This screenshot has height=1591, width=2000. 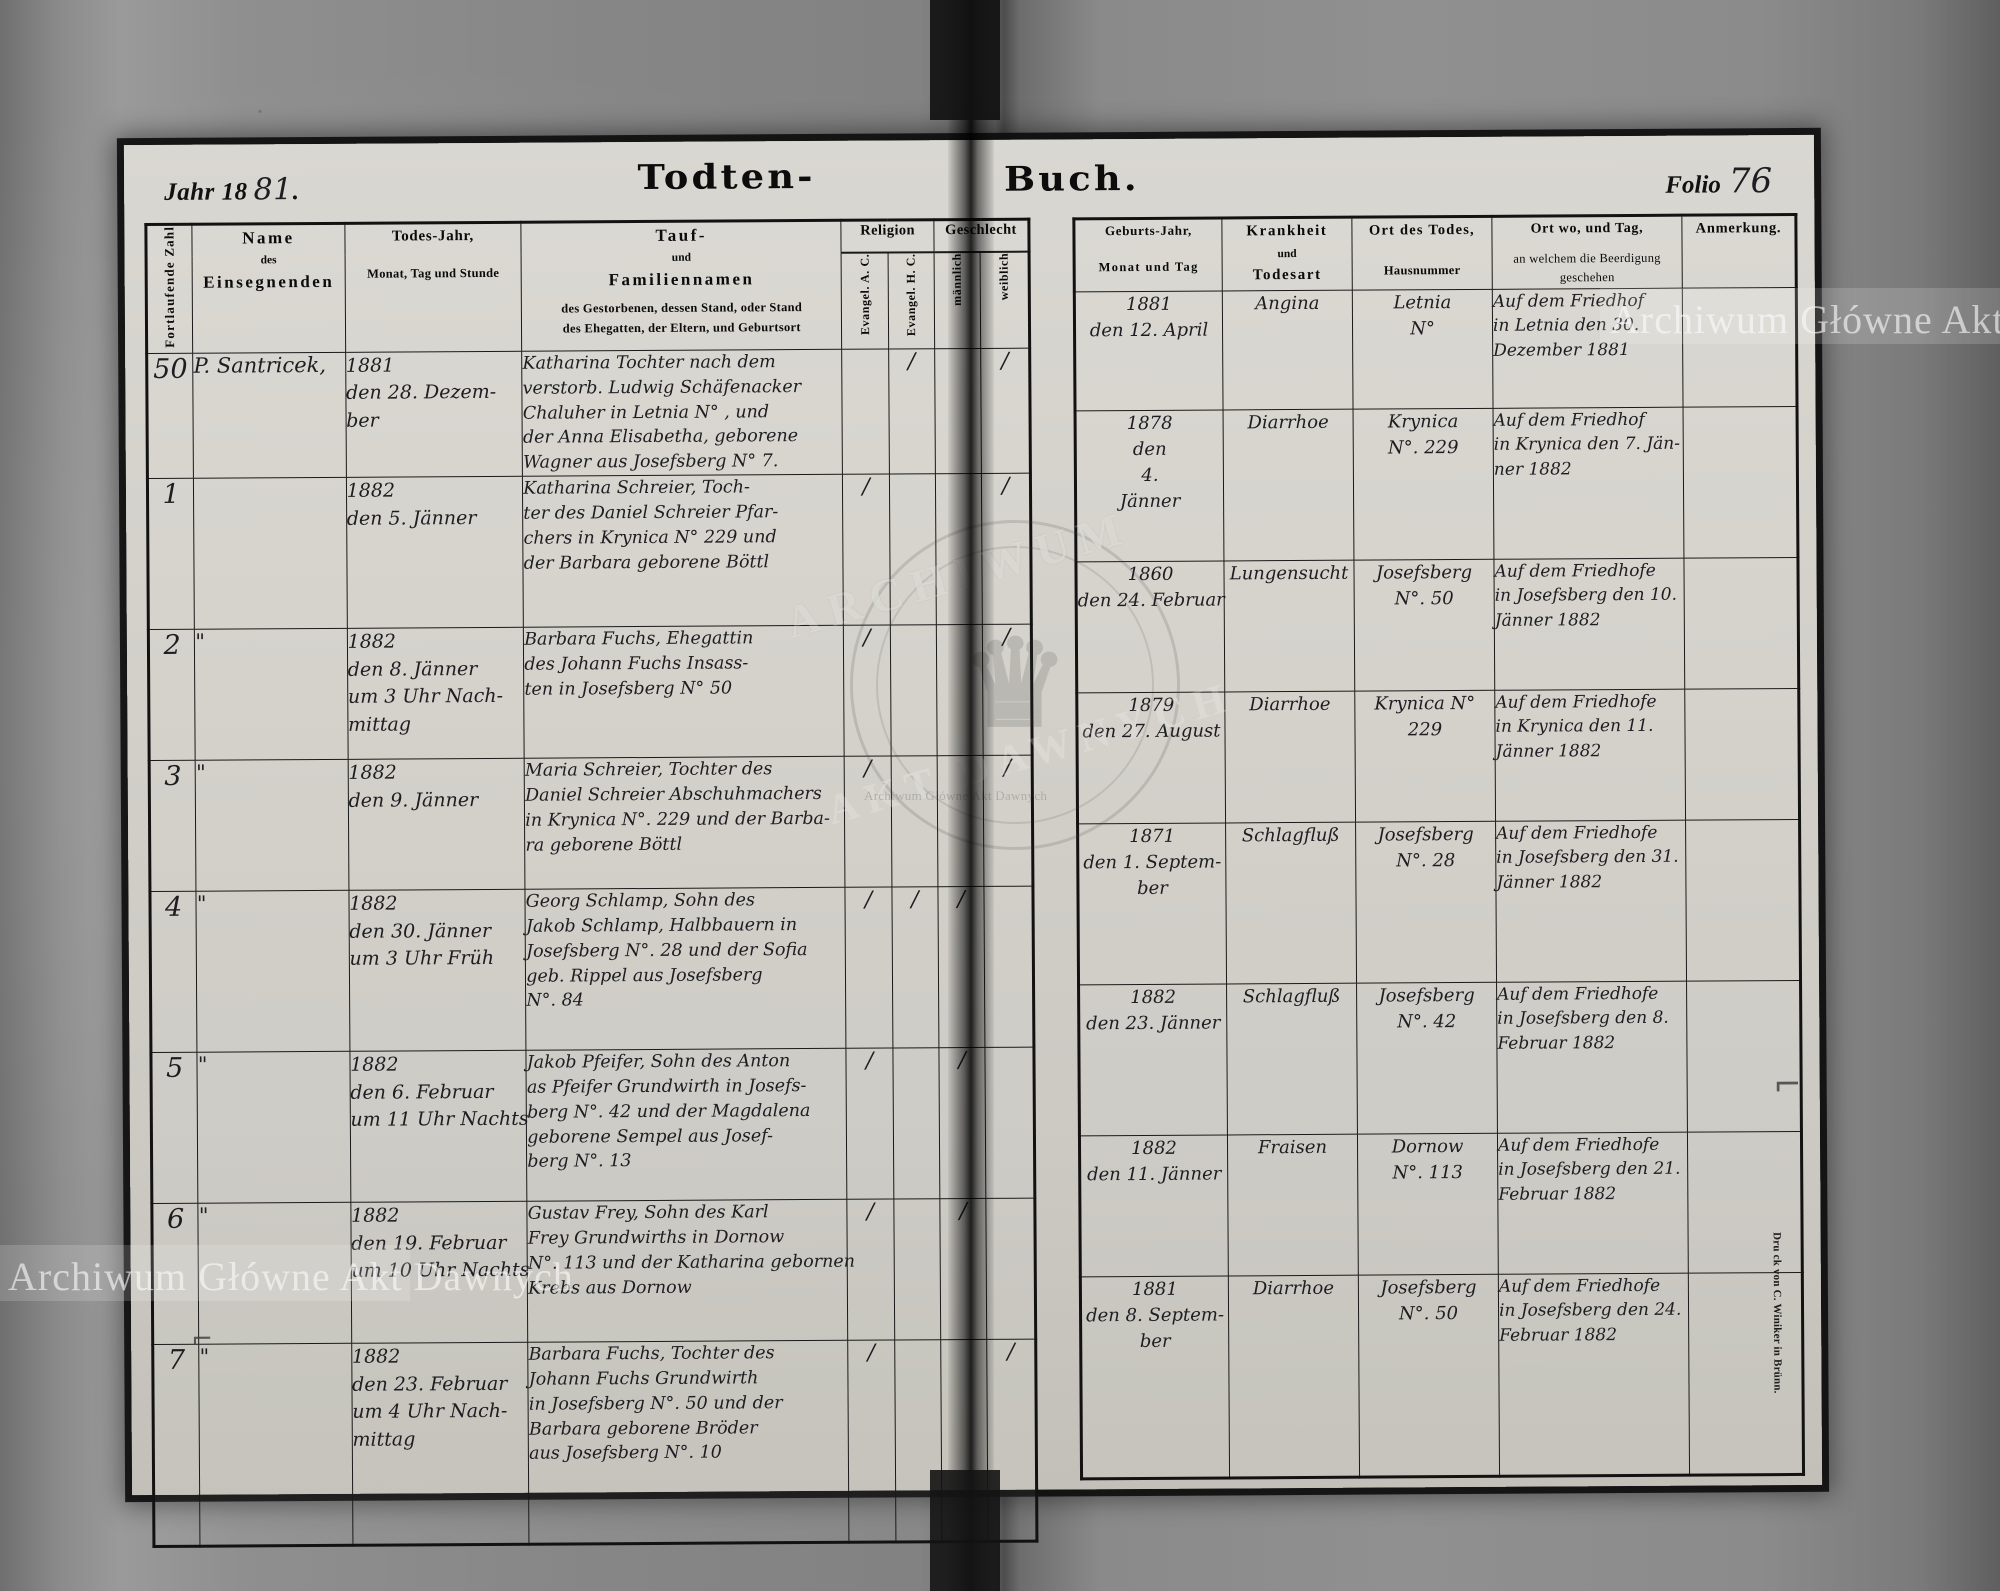 What do you see at coordinates (1287, 275) in the screenshot?
I see `col-header-illness-sub: Todesart` at bounding box center [1287, 275].